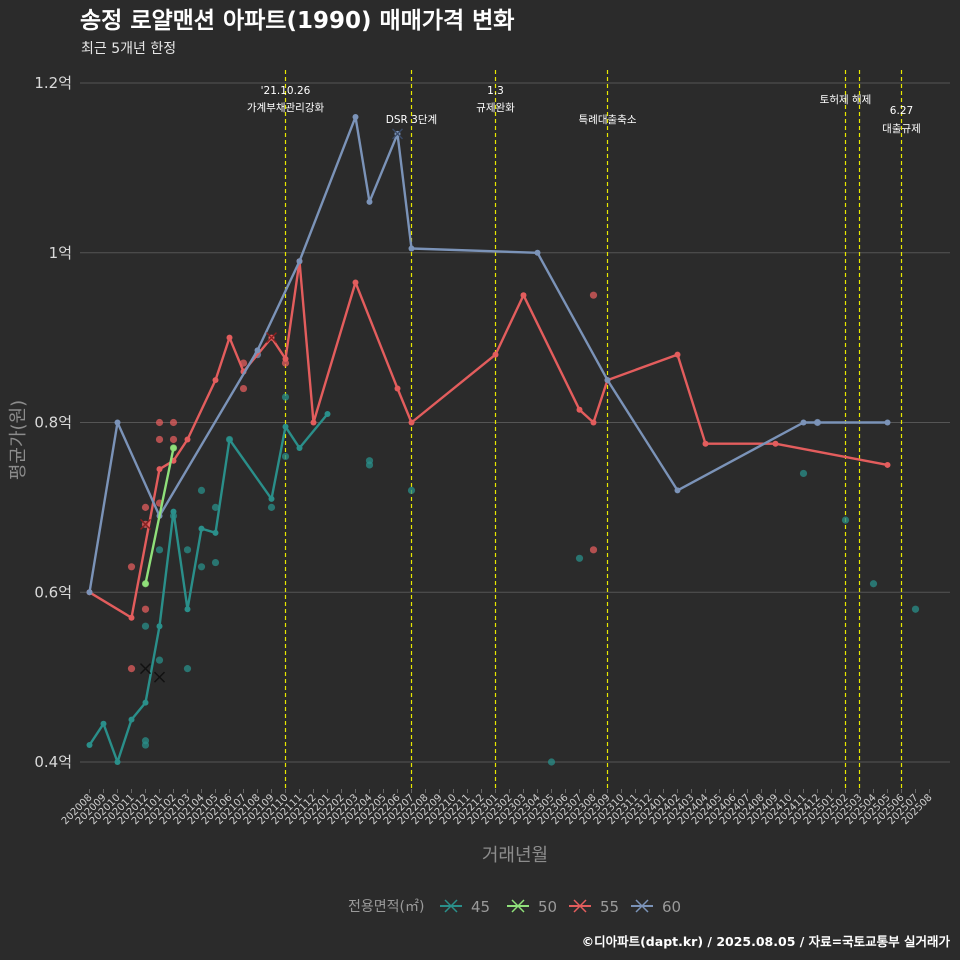  I want to click on y-tick-label: 1.2억, so click(53, 83).